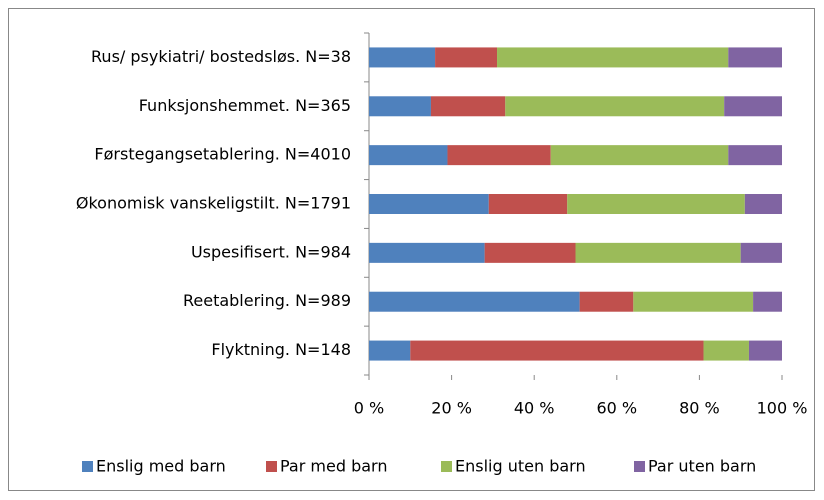 The height and width of the screenshot is (500, 824). What do you see at coordinates (333, 466) in the screenshot?
I see `legend-label: Par med barn` at bounding box center [333, 466].